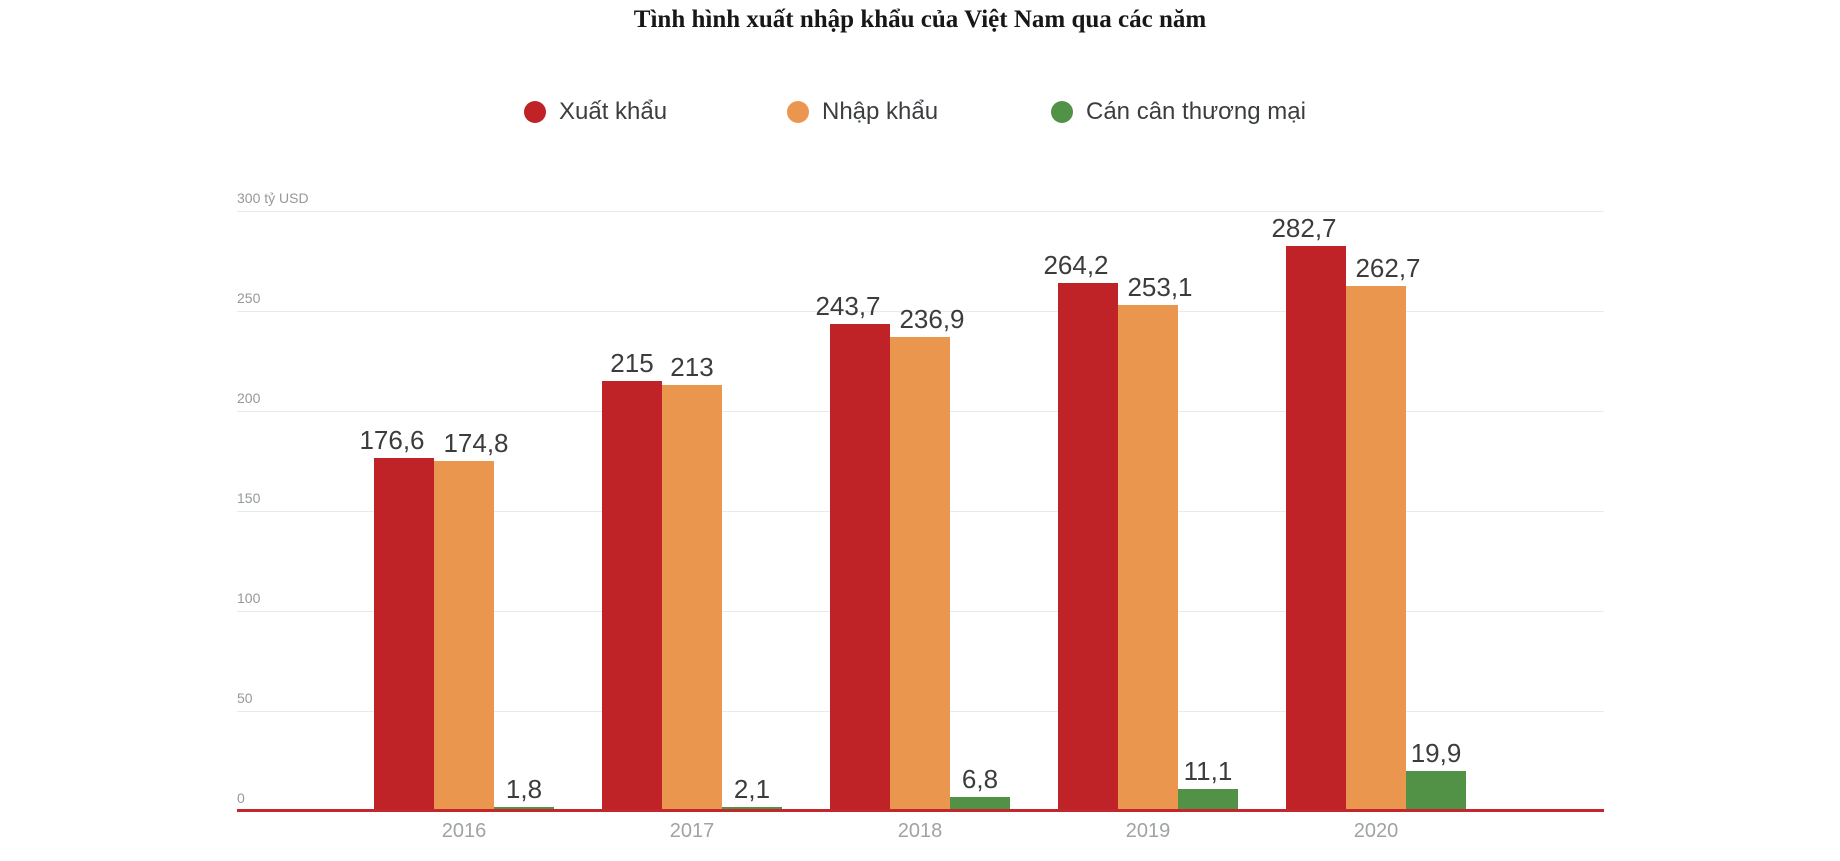 This screenshot has height=861, width=1840. I want to click on bar-2019-can-can, so click(1208, 799).